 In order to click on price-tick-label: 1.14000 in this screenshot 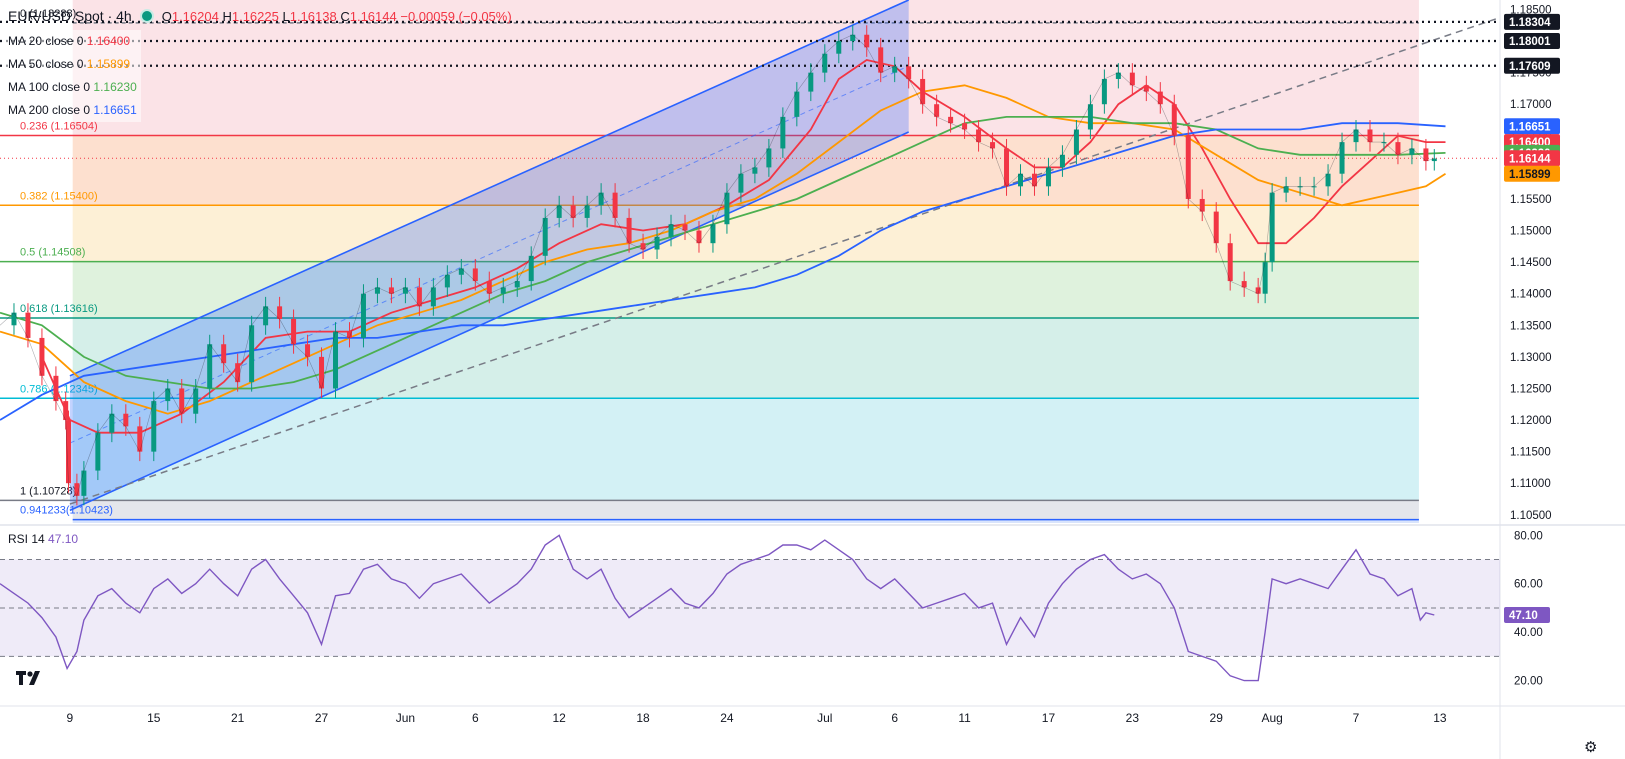, I will do `click(1531, 295)`.